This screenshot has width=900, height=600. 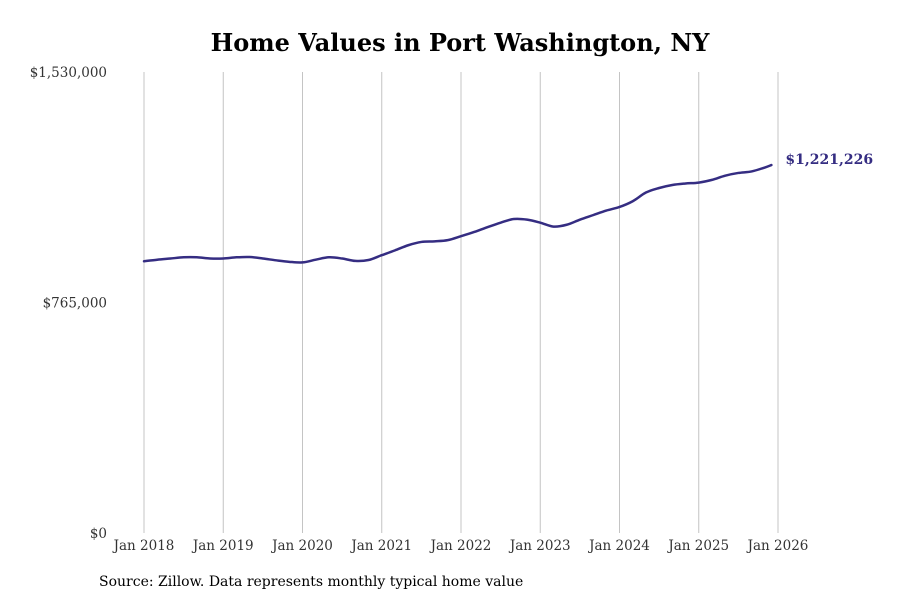 What do you see at coordinates (539, 546) in the screenshot?
I see `x-tick-label: Jan 2023` at bounding box center [539, 546].